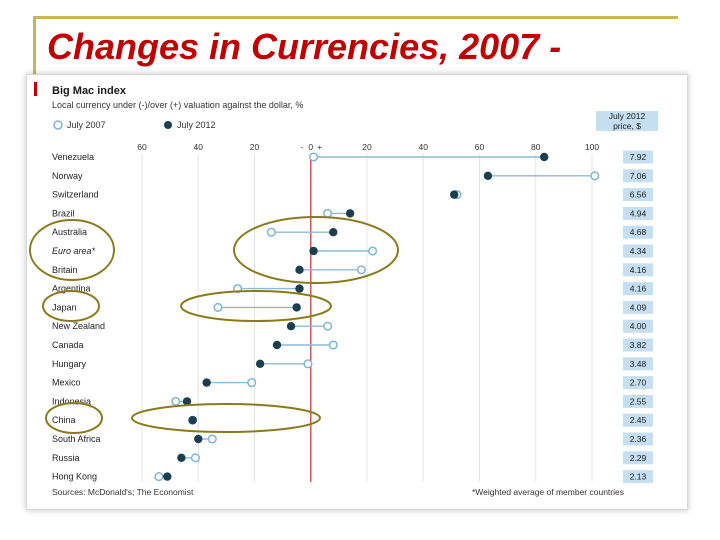 The width and height of the screenshot is (720, 540). Describe the element at coordinates (71, 289) in the screenshot. I see `country-label: Argentina` at that location.